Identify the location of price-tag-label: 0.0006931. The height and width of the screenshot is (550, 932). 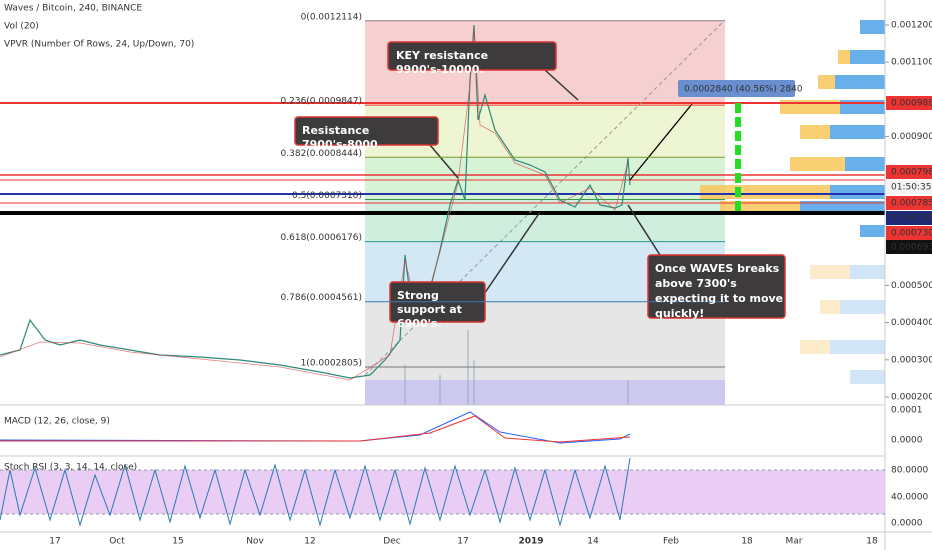
(911, 248).